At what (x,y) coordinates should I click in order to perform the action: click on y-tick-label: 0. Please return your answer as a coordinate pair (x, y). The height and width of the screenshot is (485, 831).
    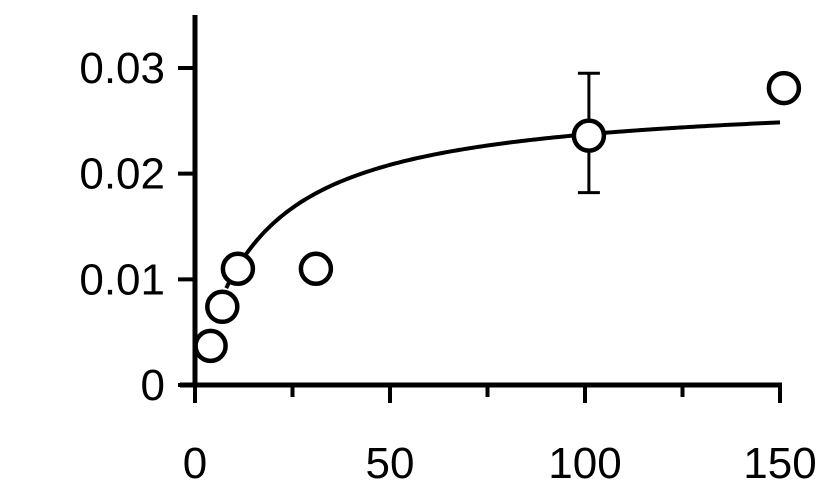
    Looking at the image, I should click on (153, 385).